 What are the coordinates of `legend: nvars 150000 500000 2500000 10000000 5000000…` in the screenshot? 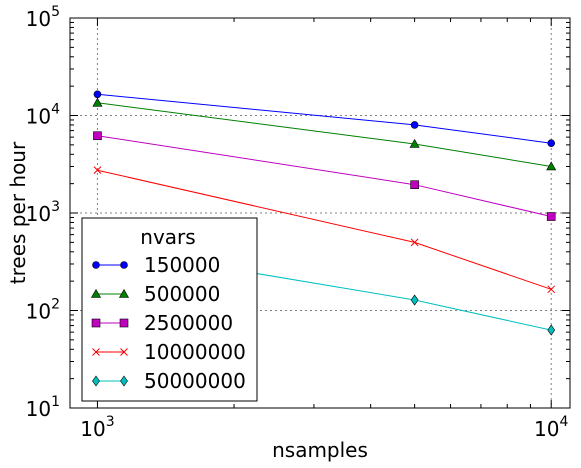 It's located at (169, 309).